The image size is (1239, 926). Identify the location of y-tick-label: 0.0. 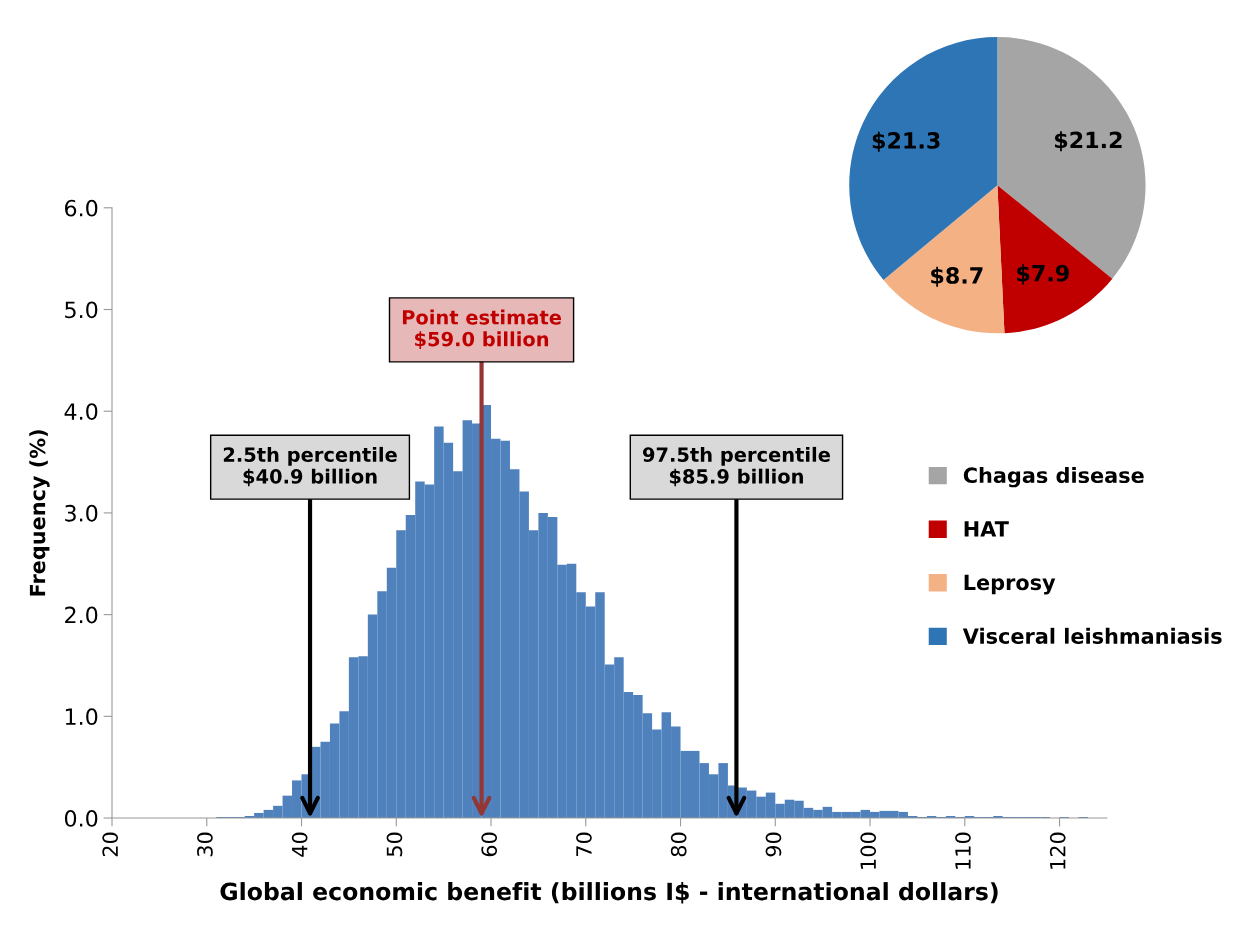
(81, 818).